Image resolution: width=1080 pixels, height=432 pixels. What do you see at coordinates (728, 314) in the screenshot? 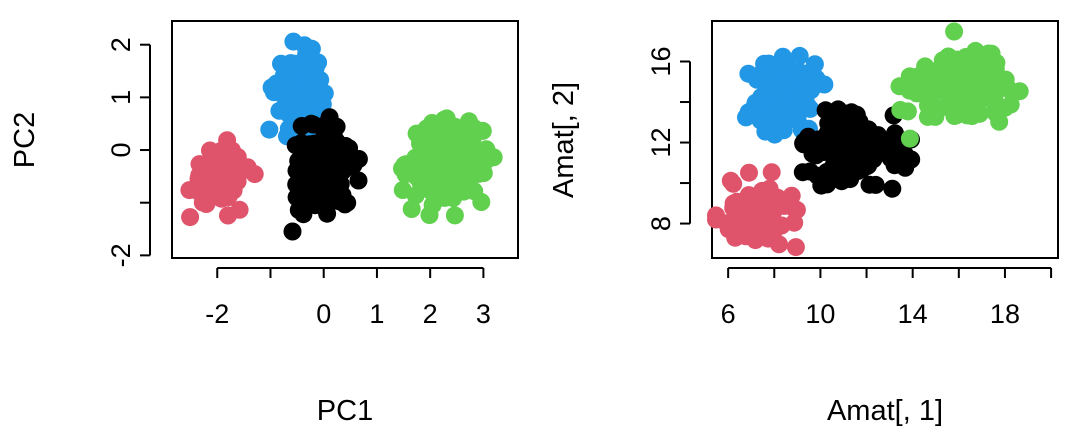
I see `x-tick-label: 6` at bounding box center [728, 314].